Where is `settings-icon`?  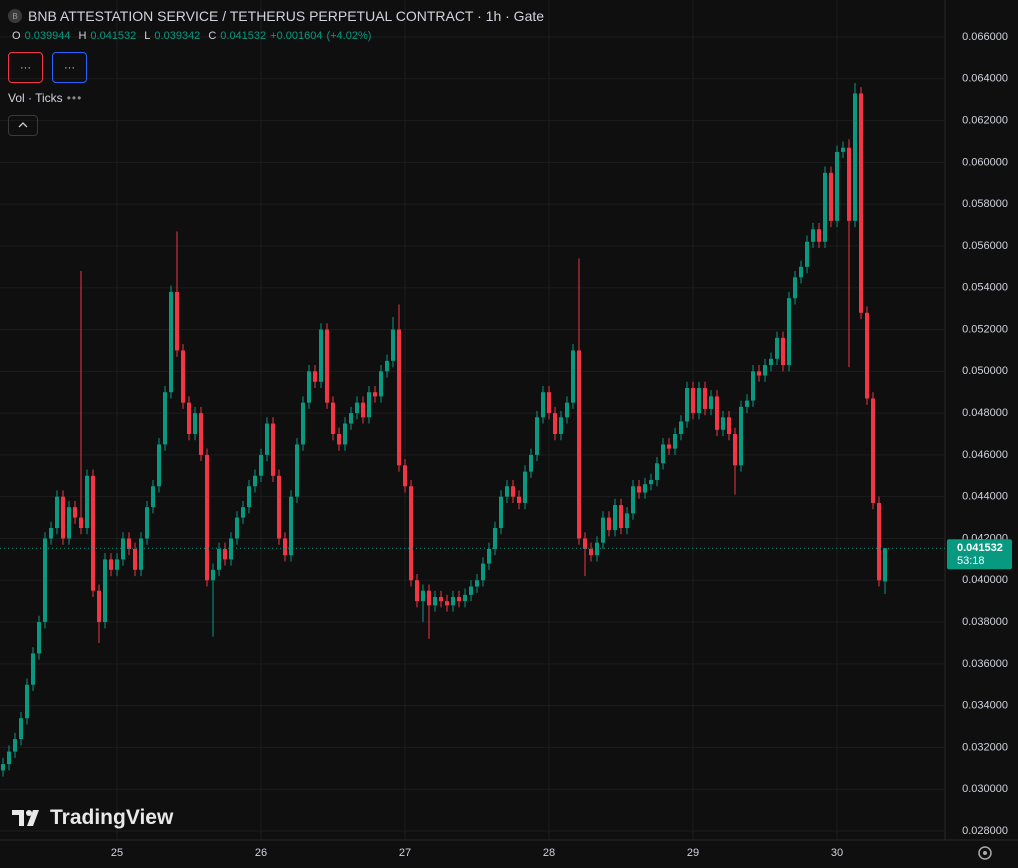 settings-icon is located at coordinates (985, 853).